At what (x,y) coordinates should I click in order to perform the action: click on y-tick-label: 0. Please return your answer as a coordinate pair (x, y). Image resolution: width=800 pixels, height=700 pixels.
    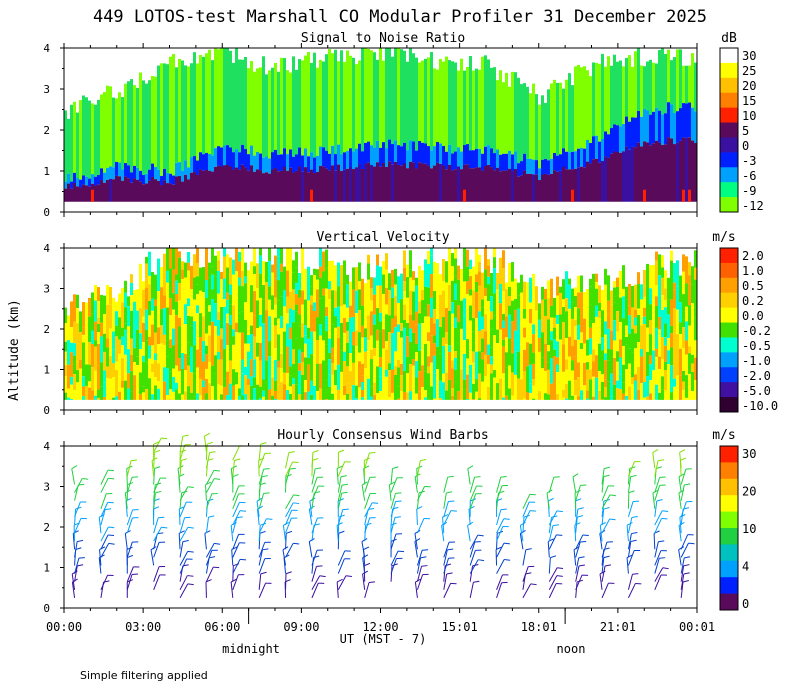
    Looking at the image, I should click on (46, 410).